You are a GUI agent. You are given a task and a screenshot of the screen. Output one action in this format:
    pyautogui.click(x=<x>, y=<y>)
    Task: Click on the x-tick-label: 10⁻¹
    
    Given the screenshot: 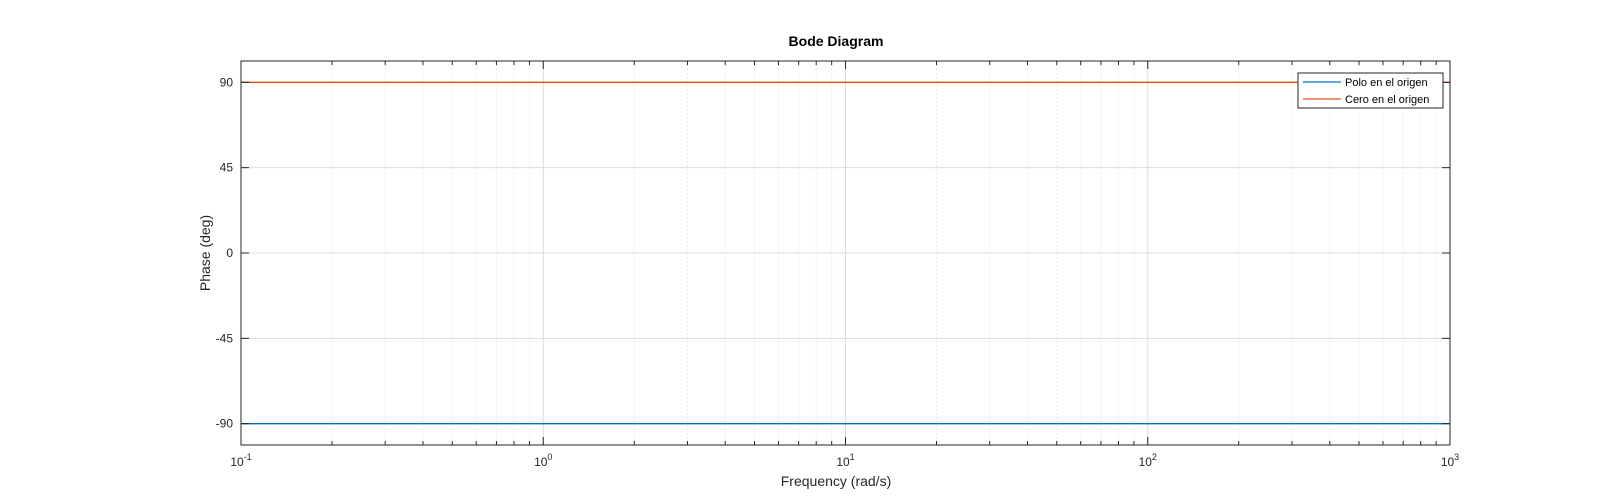 What is the action you would take?
    pyautogui.click(x=240, y=460)
    